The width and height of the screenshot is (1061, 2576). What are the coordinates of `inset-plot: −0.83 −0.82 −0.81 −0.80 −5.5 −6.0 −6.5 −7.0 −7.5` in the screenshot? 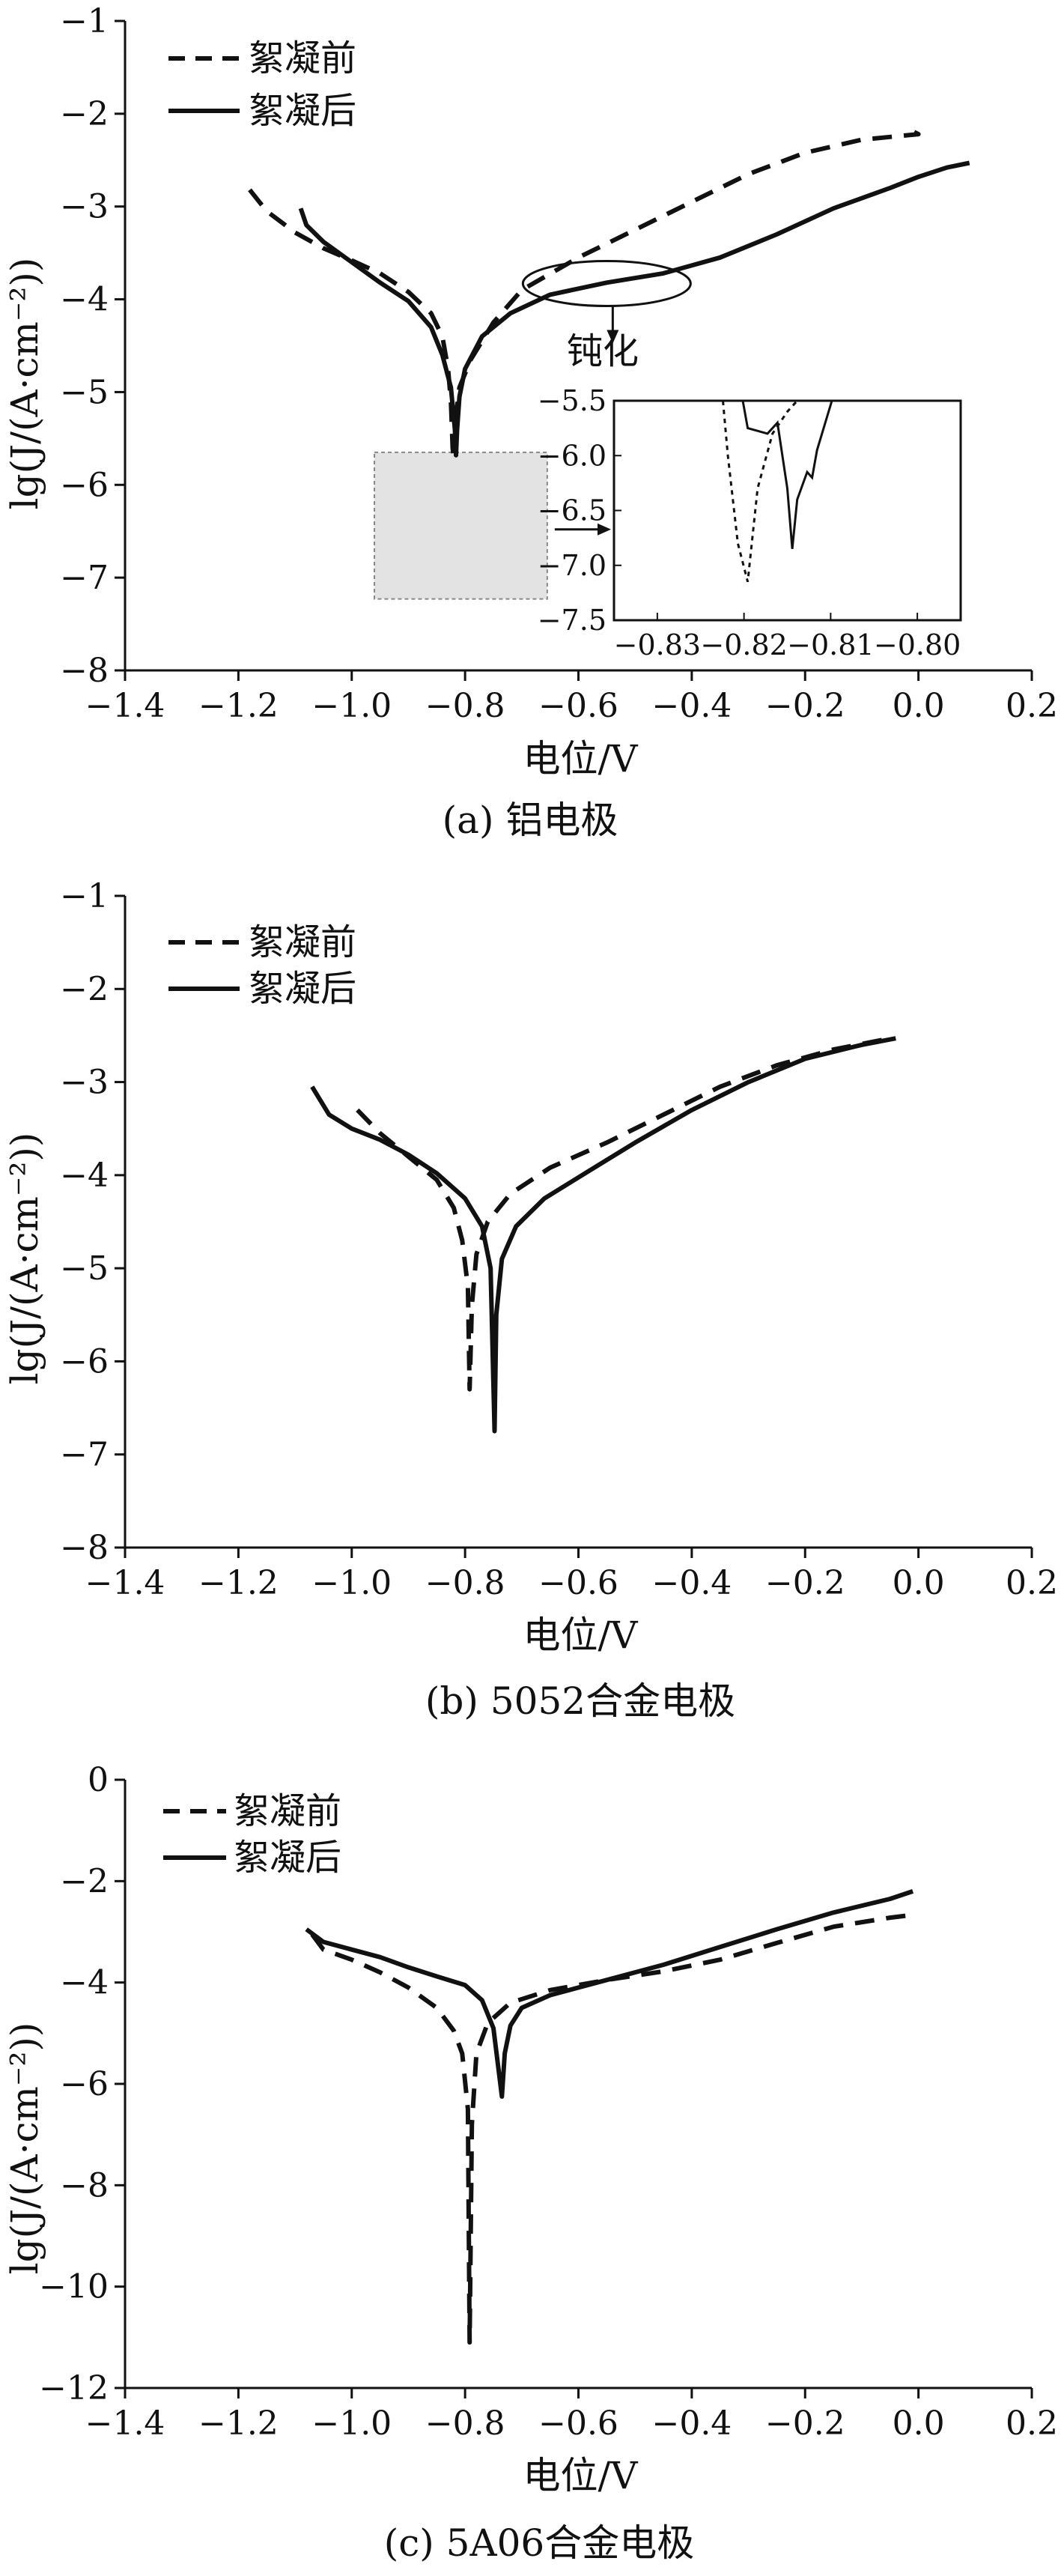 It's located at (750, 522).